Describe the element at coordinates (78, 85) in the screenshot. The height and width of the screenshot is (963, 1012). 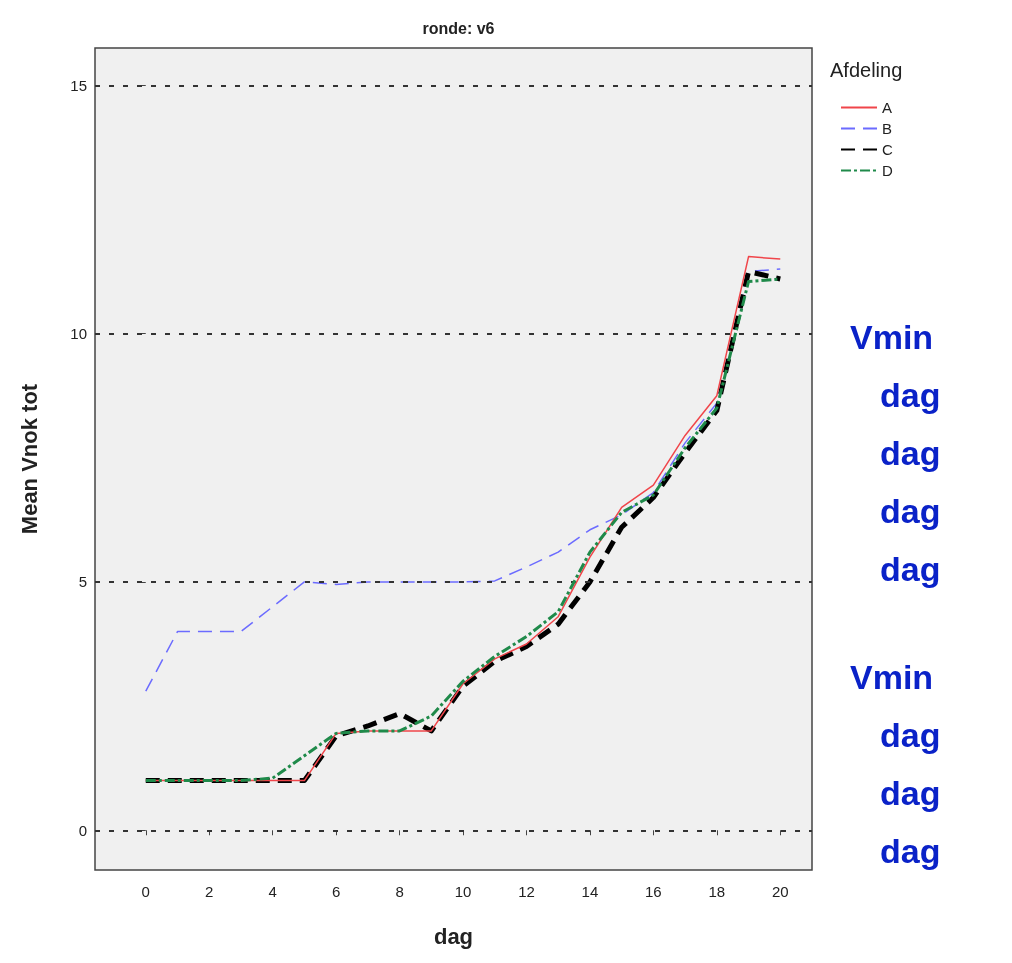
I see `y-tick-label: 15` at that location.